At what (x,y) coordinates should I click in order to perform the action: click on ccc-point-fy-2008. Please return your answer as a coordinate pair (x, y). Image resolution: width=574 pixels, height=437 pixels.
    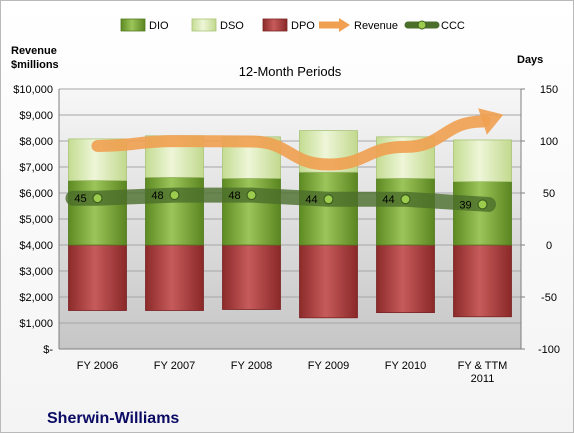
    Looking at the image, I should click on (251, 195).